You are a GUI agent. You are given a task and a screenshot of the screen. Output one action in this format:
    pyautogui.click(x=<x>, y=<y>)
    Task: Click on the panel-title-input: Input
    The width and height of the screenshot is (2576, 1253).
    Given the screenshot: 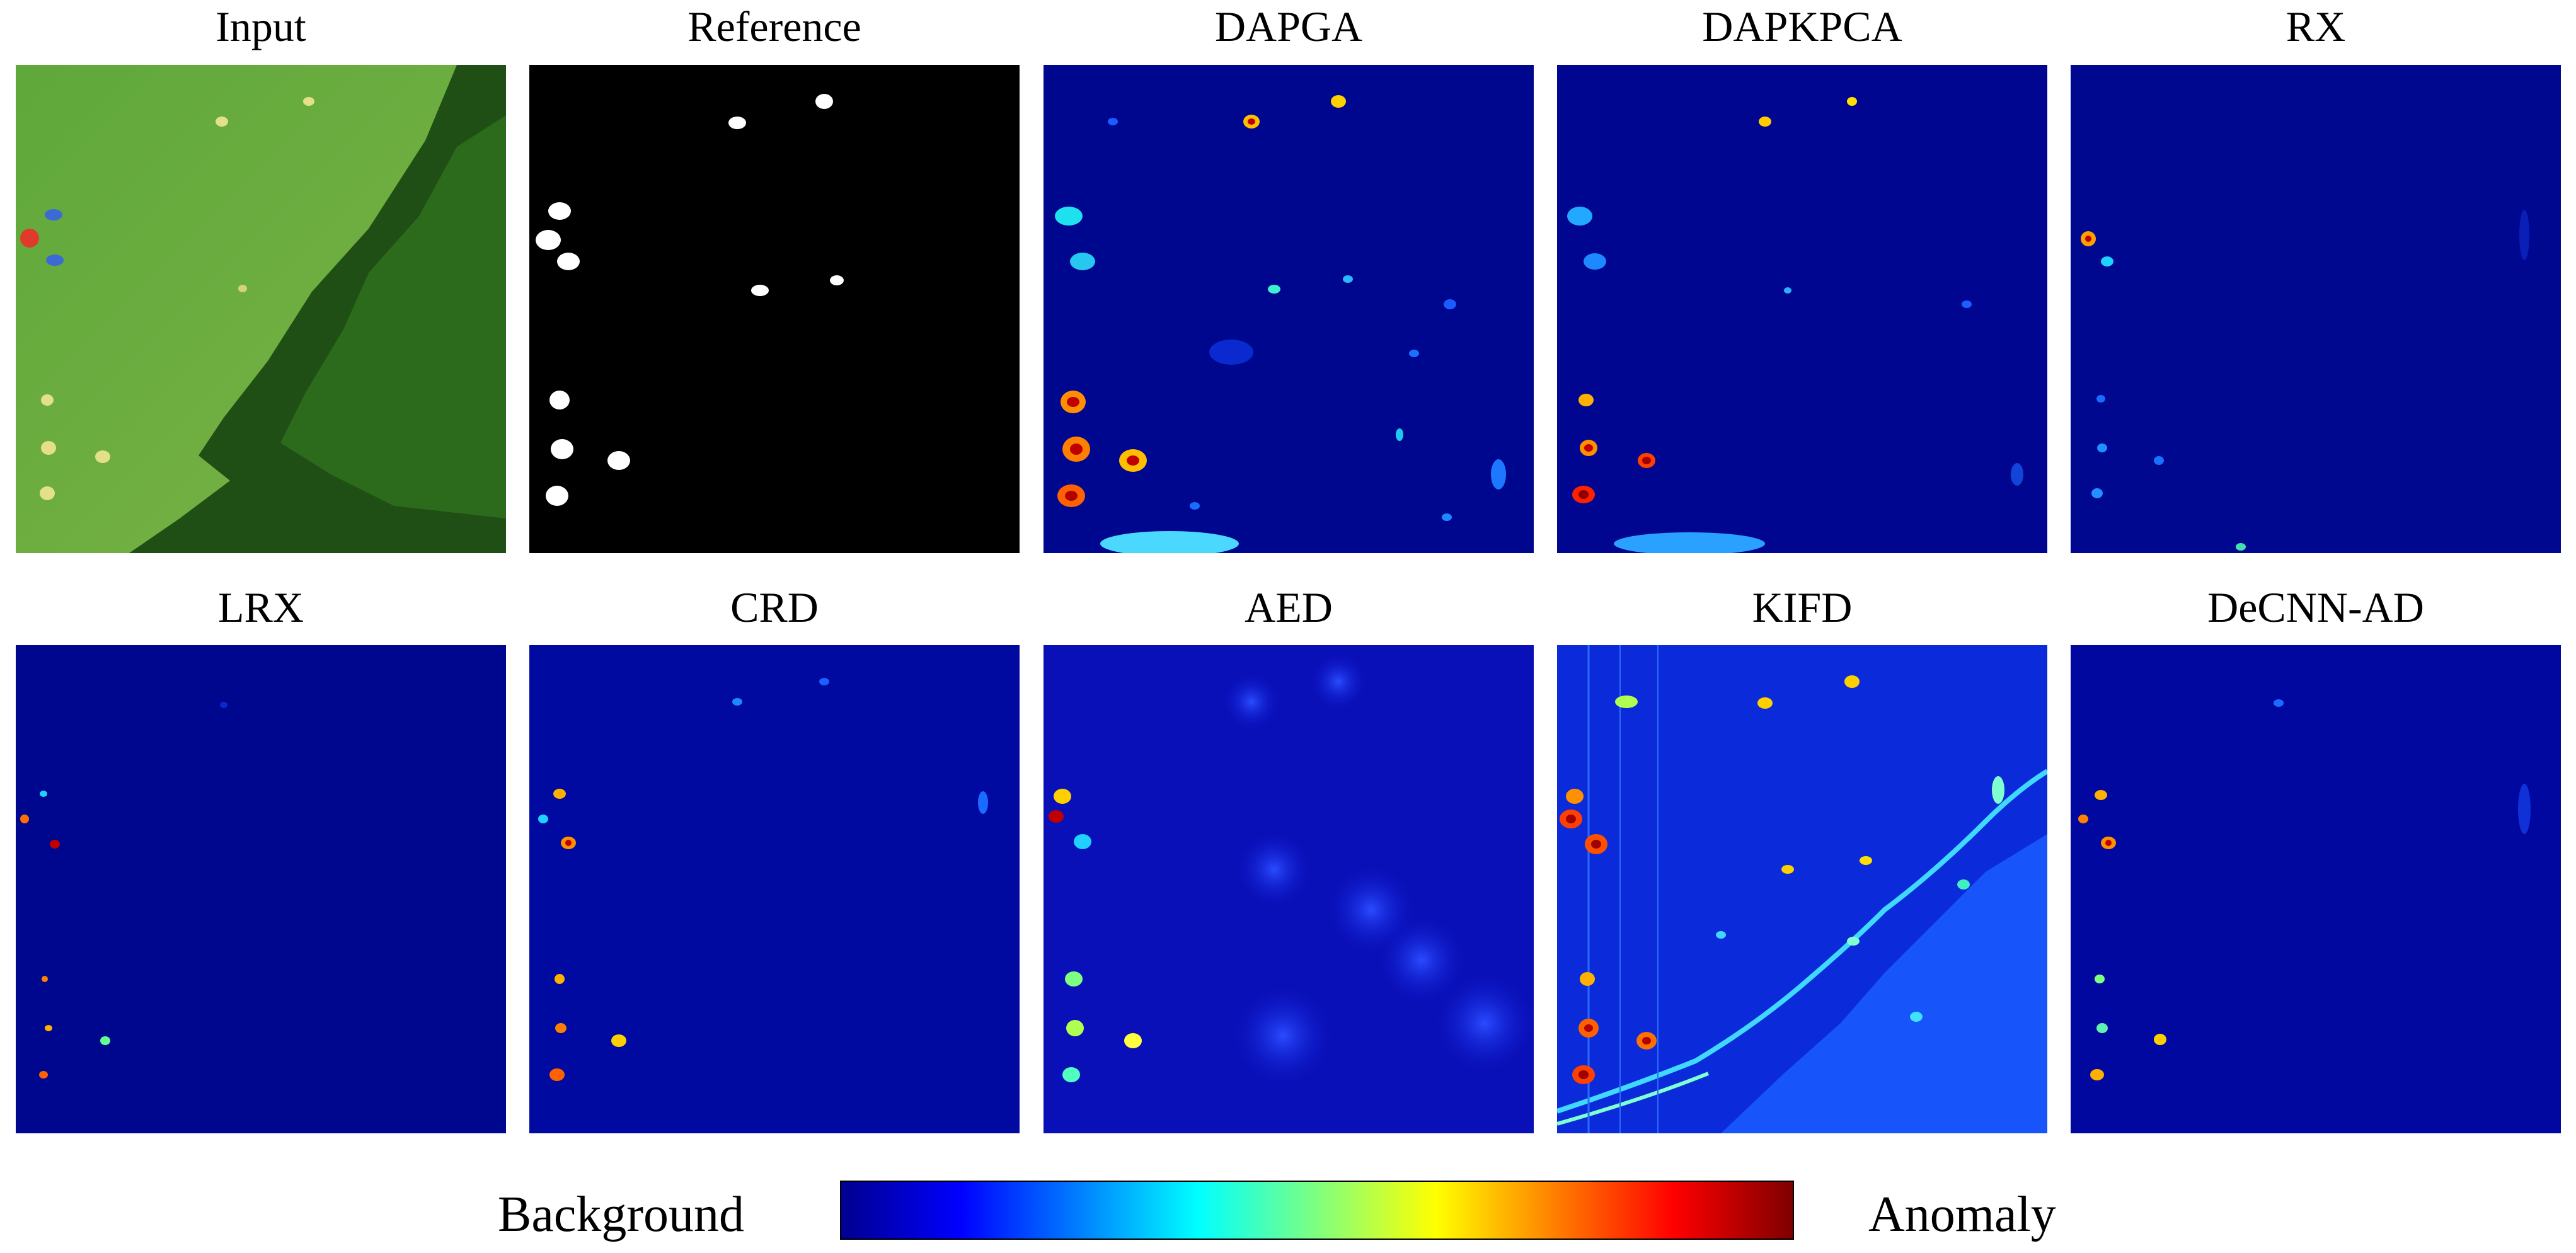 What is the action you would take?
    pyautogui.click(x=261, y=26)
    